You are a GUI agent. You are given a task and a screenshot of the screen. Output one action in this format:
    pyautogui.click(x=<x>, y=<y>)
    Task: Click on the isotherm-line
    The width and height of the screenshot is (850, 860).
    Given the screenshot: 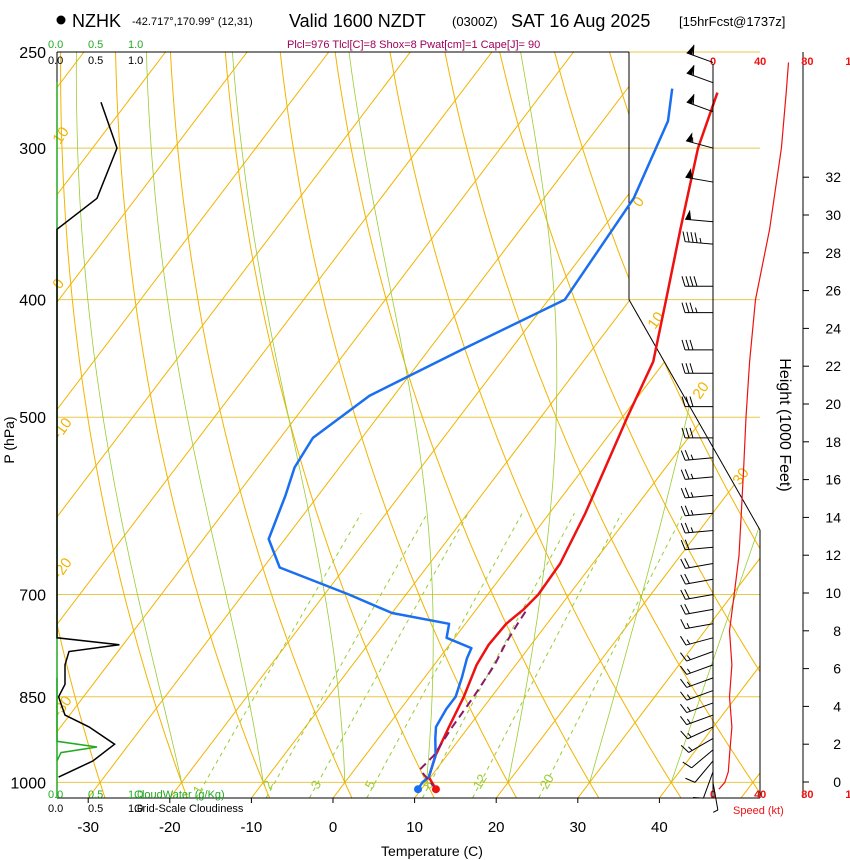 What is the action you would take?
    pyautogui.click(x=709, y=425)
    